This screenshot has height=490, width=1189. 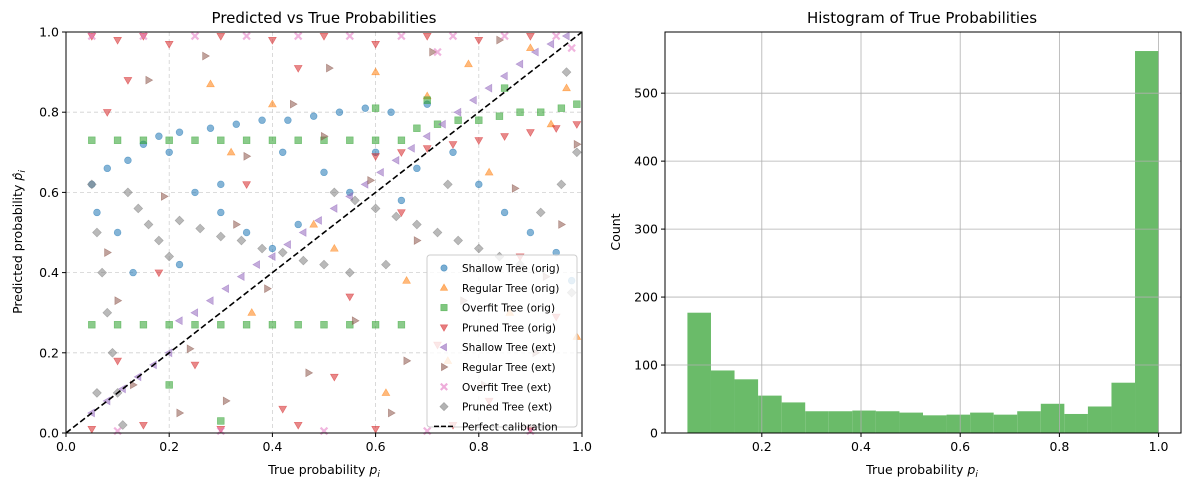 What do you see at coordinates (507, 408) in the screenshot?
I see `legend-label: Pruned Tree (ext)` at bounding box center [507, 408].